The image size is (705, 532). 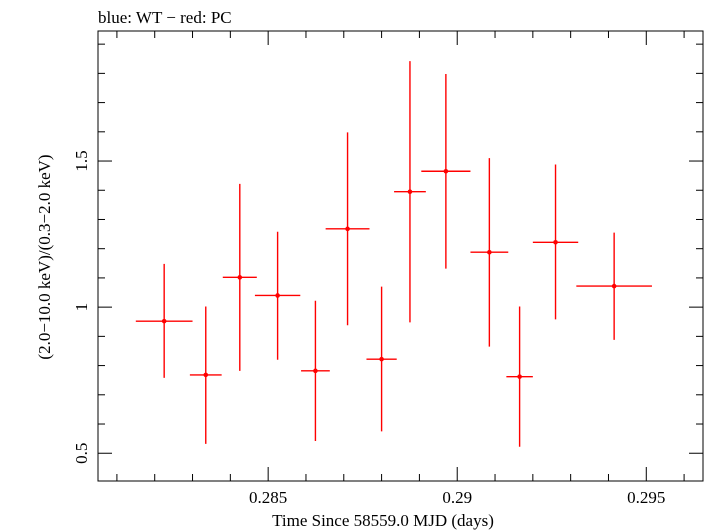 What do you see at coordinates (81, 307) in the screenshot?
I see `y-tick-label: 1` at bounding box center [81, 307].